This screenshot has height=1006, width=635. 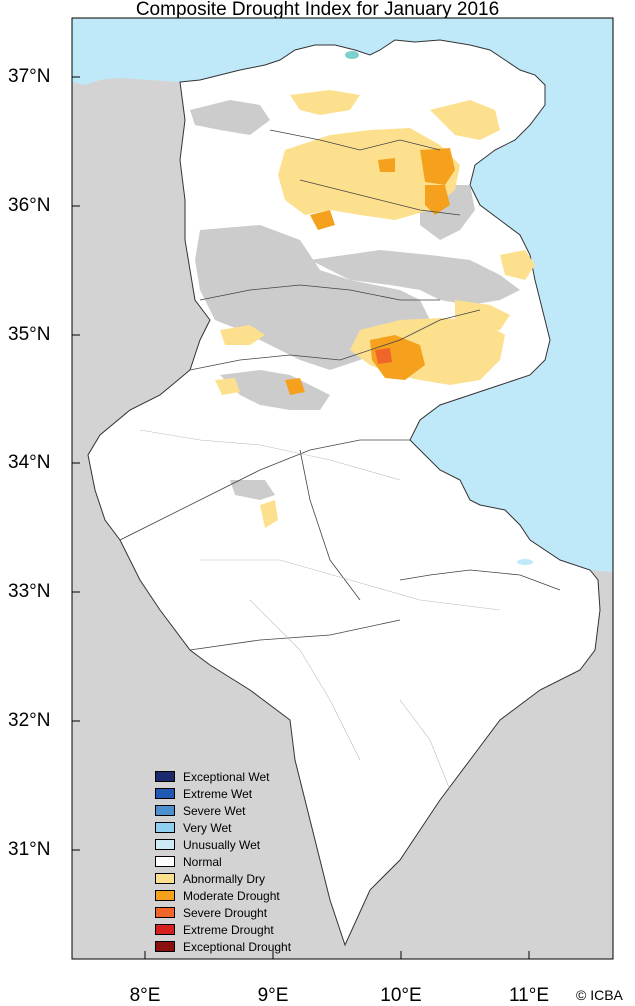 I want to click on legend-label: Exceptional Drought, so click(x=237, y=946).